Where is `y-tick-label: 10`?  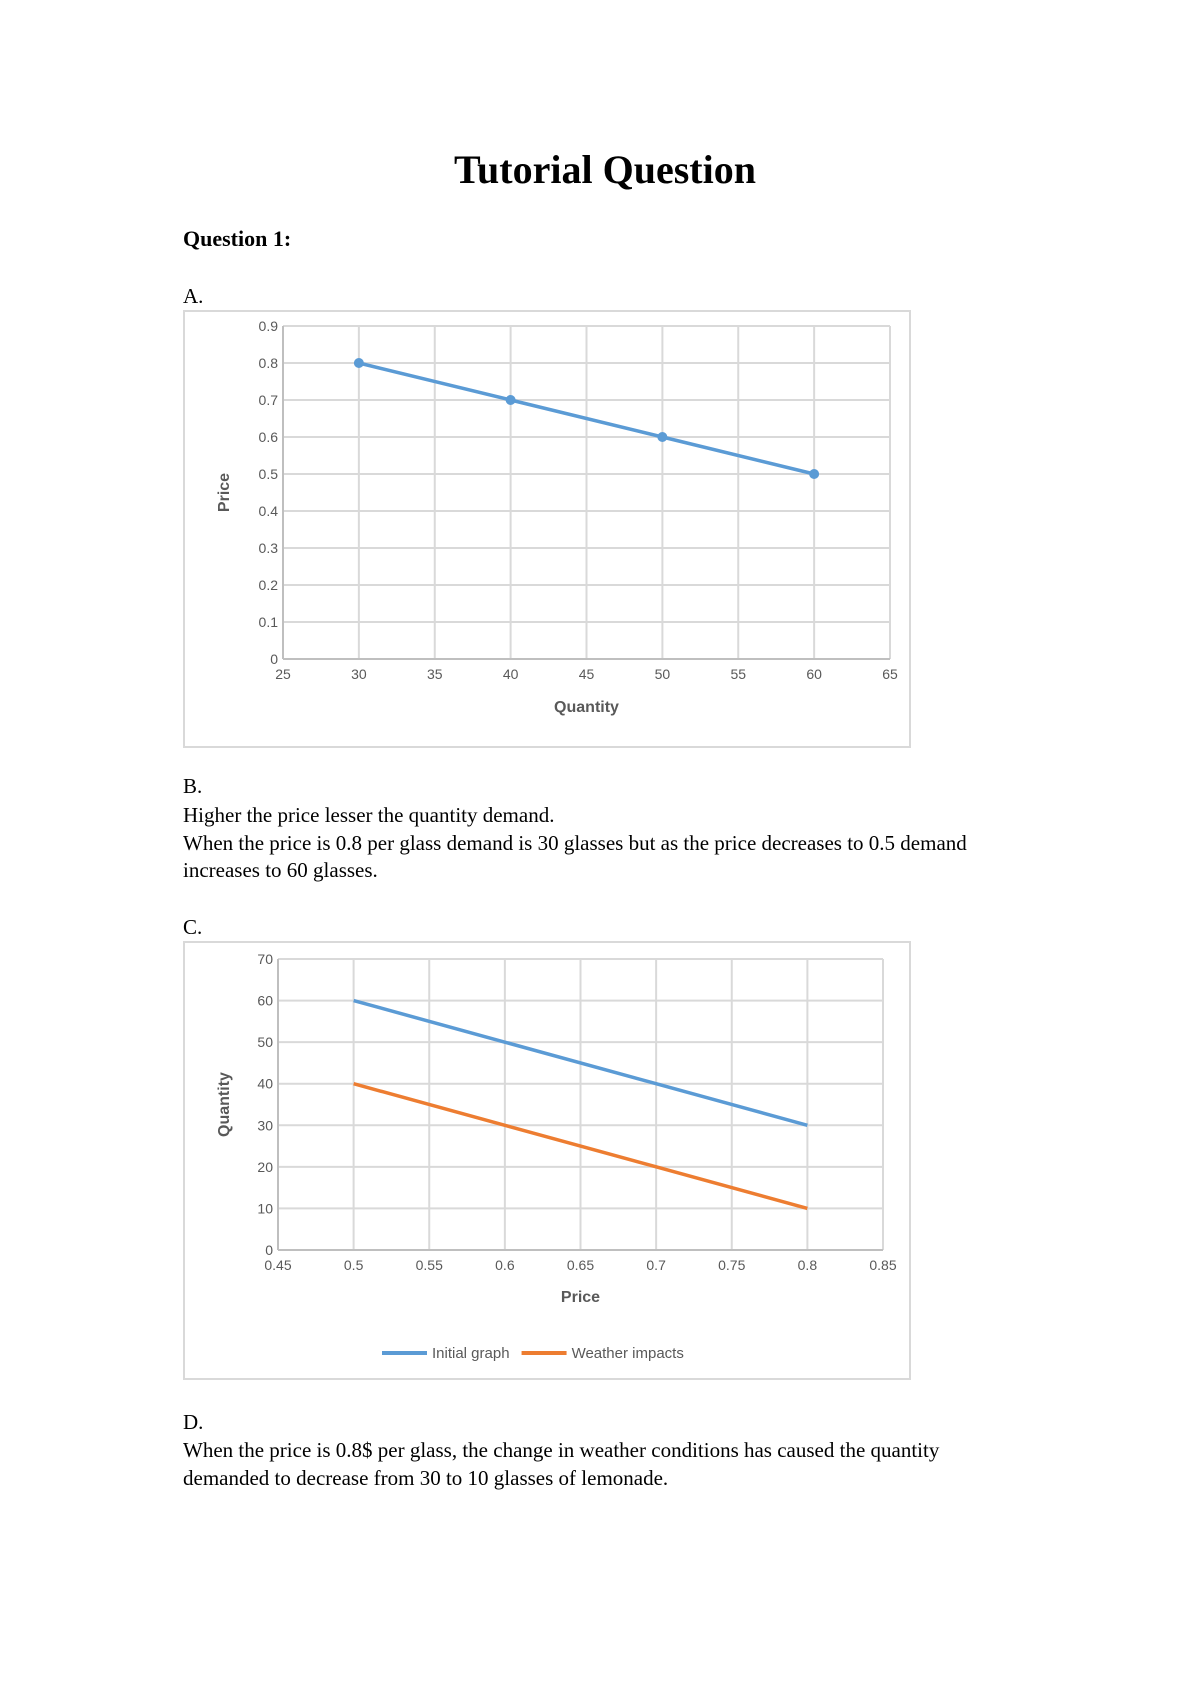 y-tick-label: 10 is located at coordinates (265, 1208).